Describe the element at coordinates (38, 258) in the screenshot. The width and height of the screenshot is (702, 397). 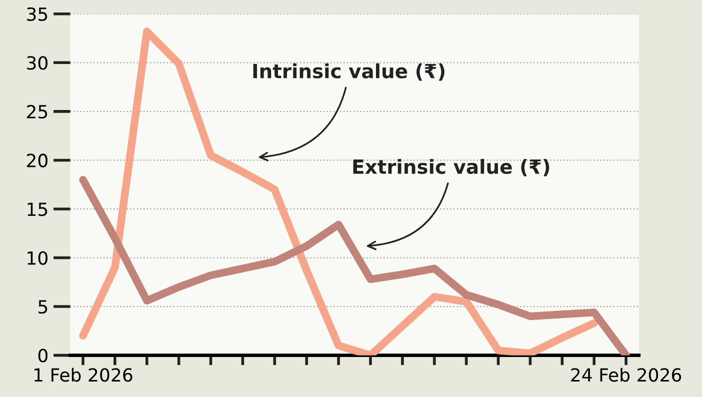
I see `y-tick-label: 10` at that location.